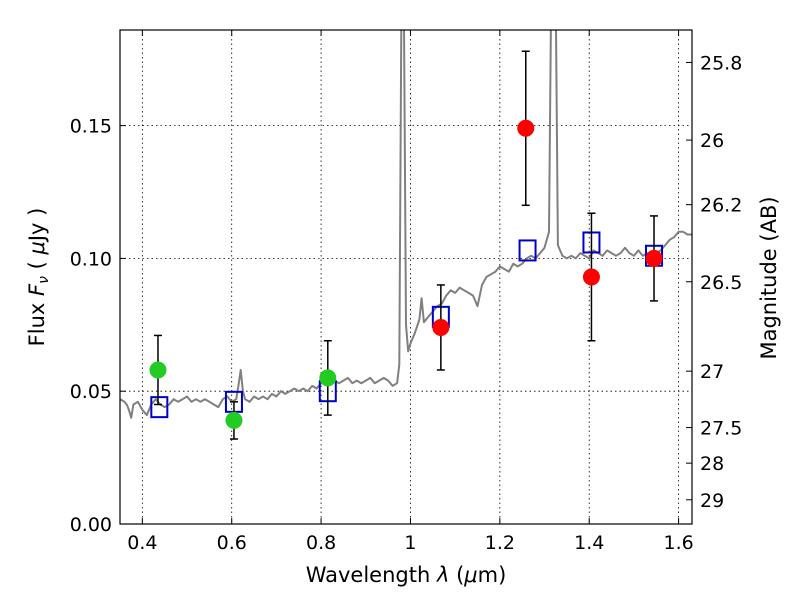 The height and width of the screenshot is (600, 800). What do you see at coordinates (721, 63) in the screenshot?
I see `magnitude-tick-label: 25.8` at bounding box center [721, 63].